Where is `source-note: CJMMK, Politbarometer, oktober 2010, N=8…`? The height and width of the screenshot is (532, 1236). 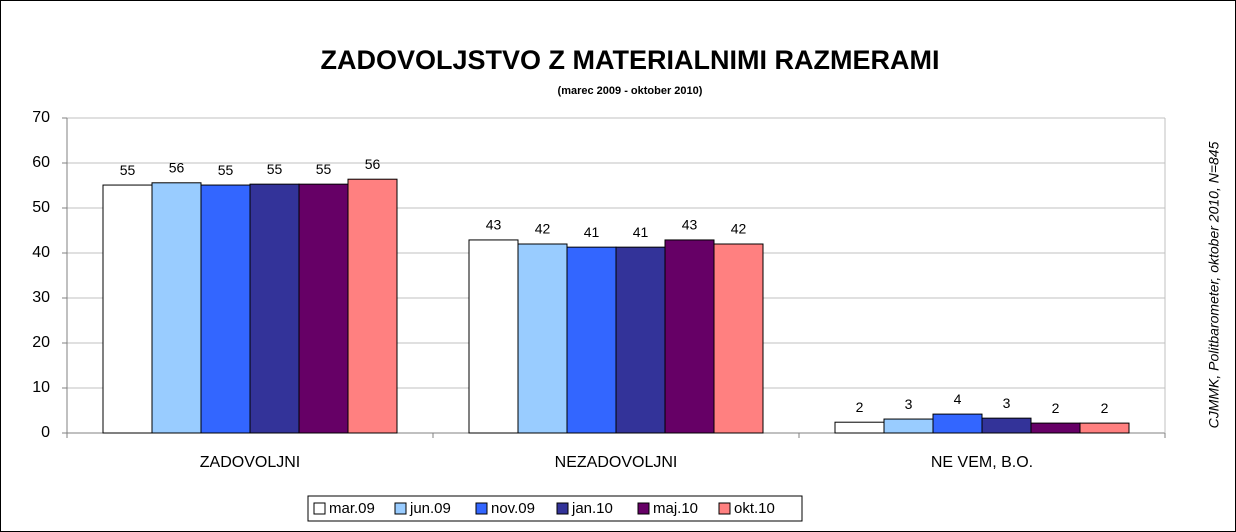
source-note: CJMMK, Politbarometer, oktober 2010, N=8… is located at coordinates (1214, 284).